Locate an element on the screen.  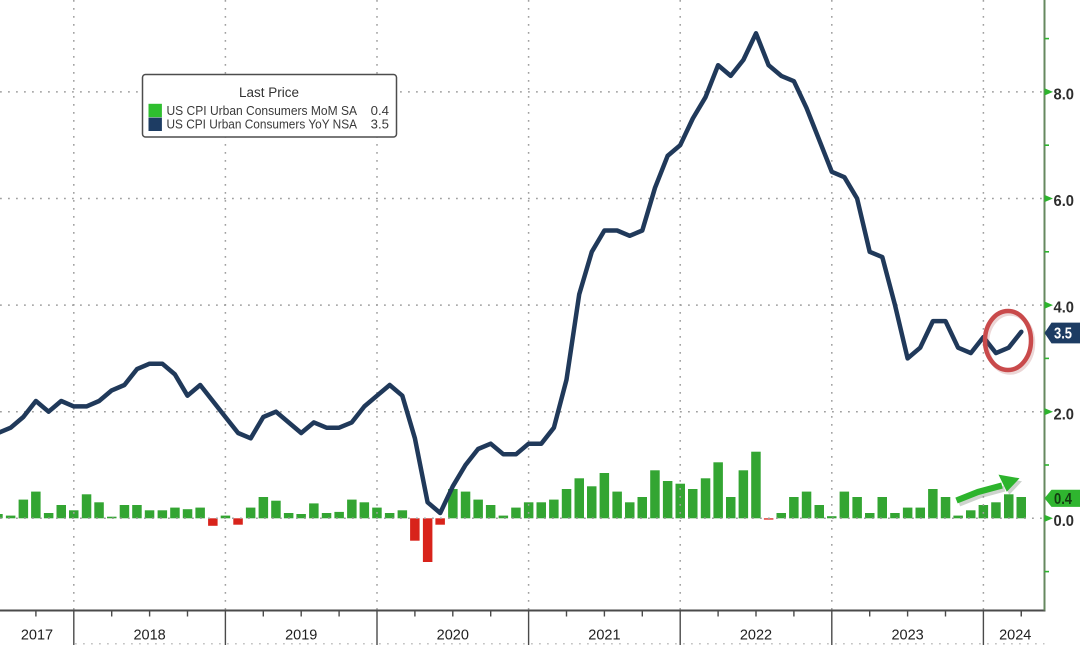
svg-text: 2023 is located at coordinates (907, 636).